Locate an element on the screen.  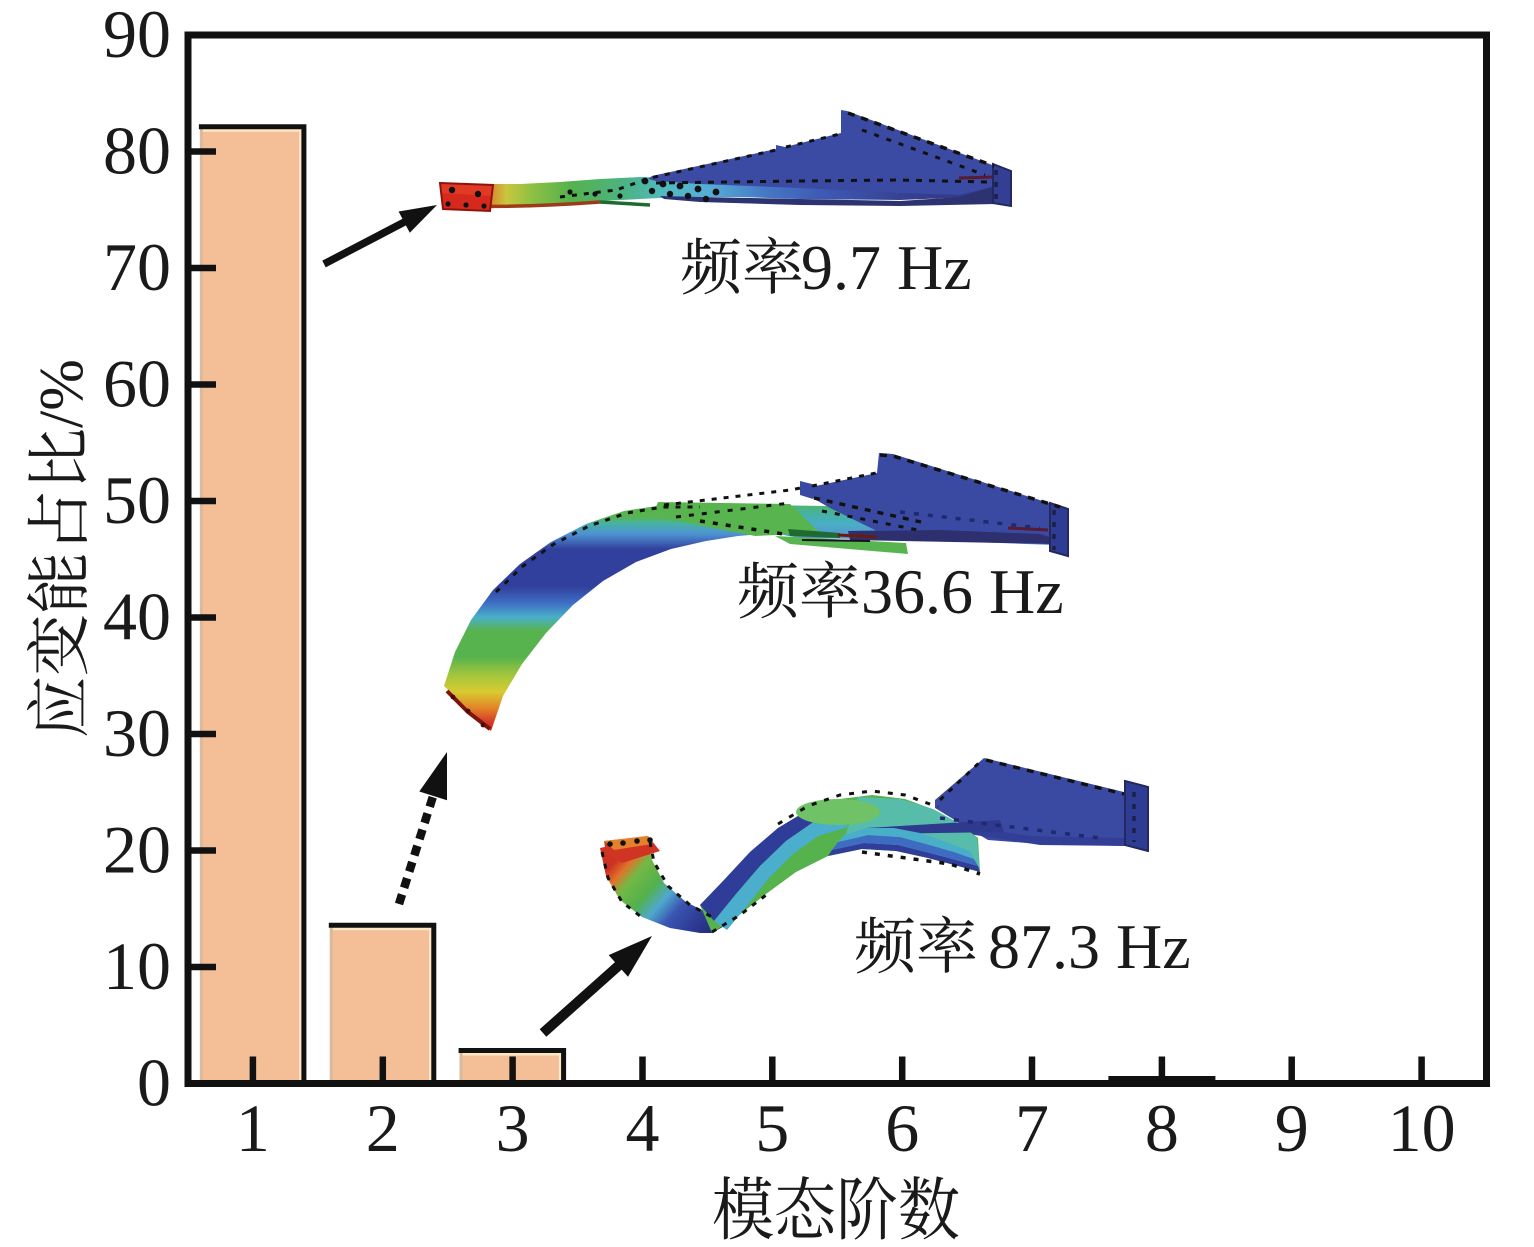
svg-text: 3 is located at coordinates (513, 1128).